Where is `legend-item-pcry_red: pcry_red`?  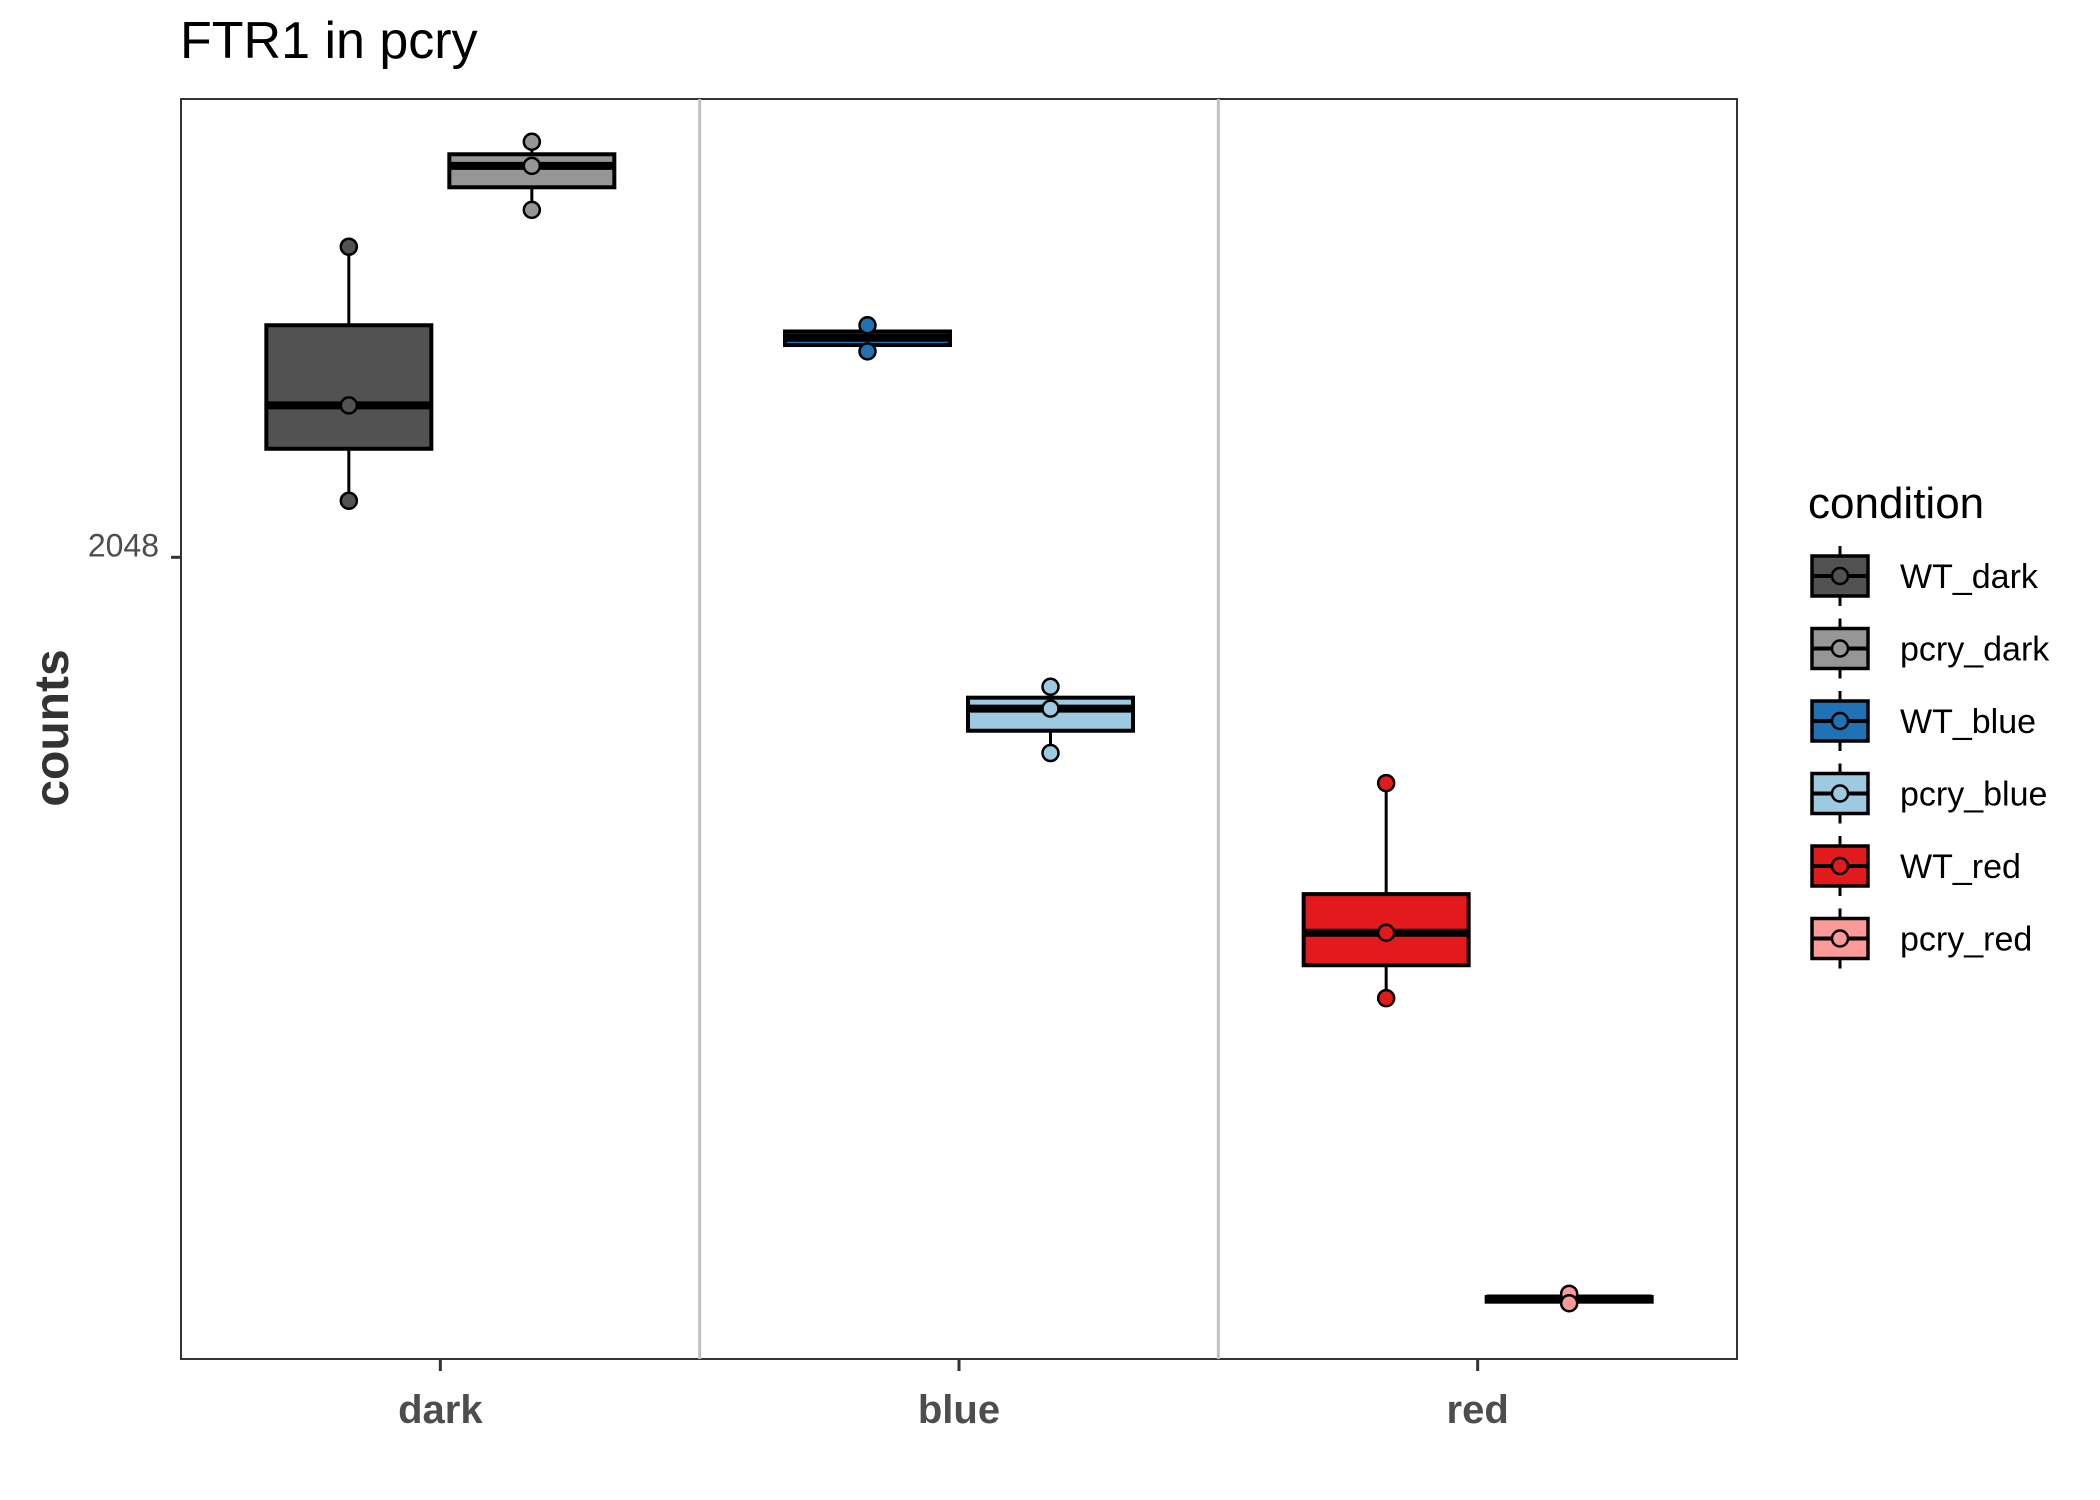 legend-item-pcry_red: pcry_red is located at coordinates (1921, 938).